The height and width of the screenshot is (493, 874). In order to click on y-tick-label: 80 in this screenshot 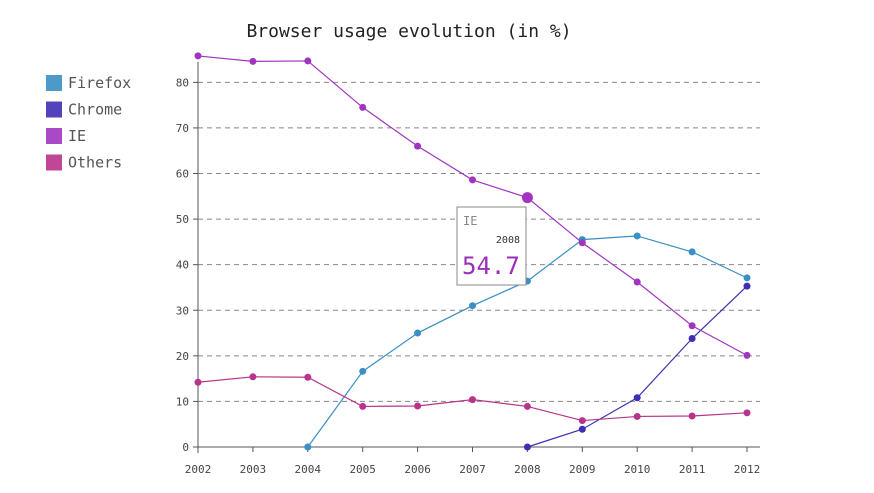, I will do `click(182, 82)`.